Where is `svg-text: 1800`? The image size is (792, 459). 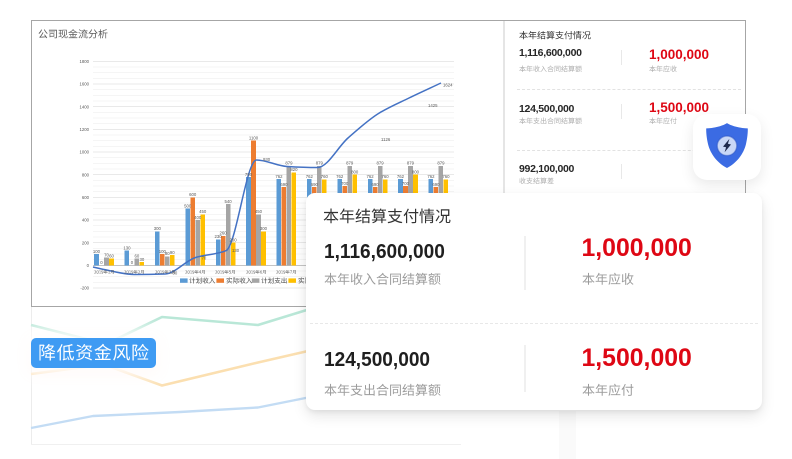 svg-text: 1800 is located at coordinates (84, 61).